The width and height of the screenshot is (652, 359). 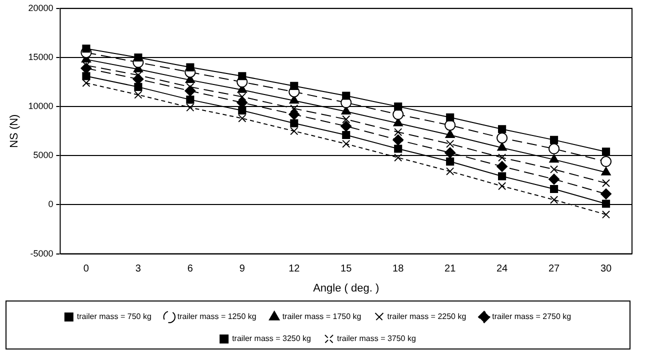 What do you see at coordinates (190, 269) in the screenshot?
I see `x-tick-label: 6` at bounding box center [190, 269].